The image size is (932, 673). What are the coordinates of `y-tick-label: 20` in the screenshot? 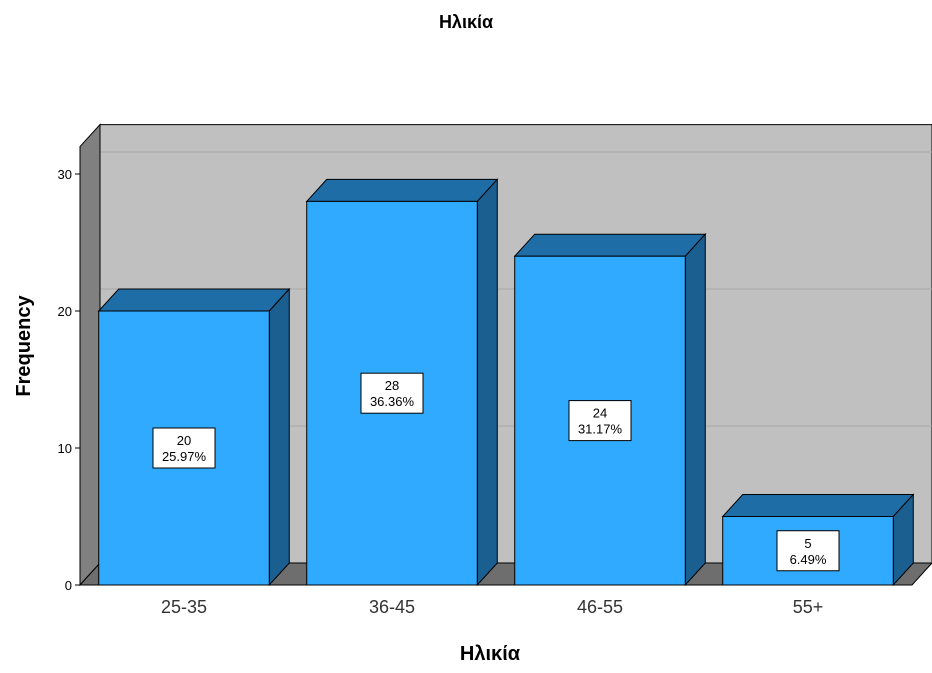 It's located at (65, 311).